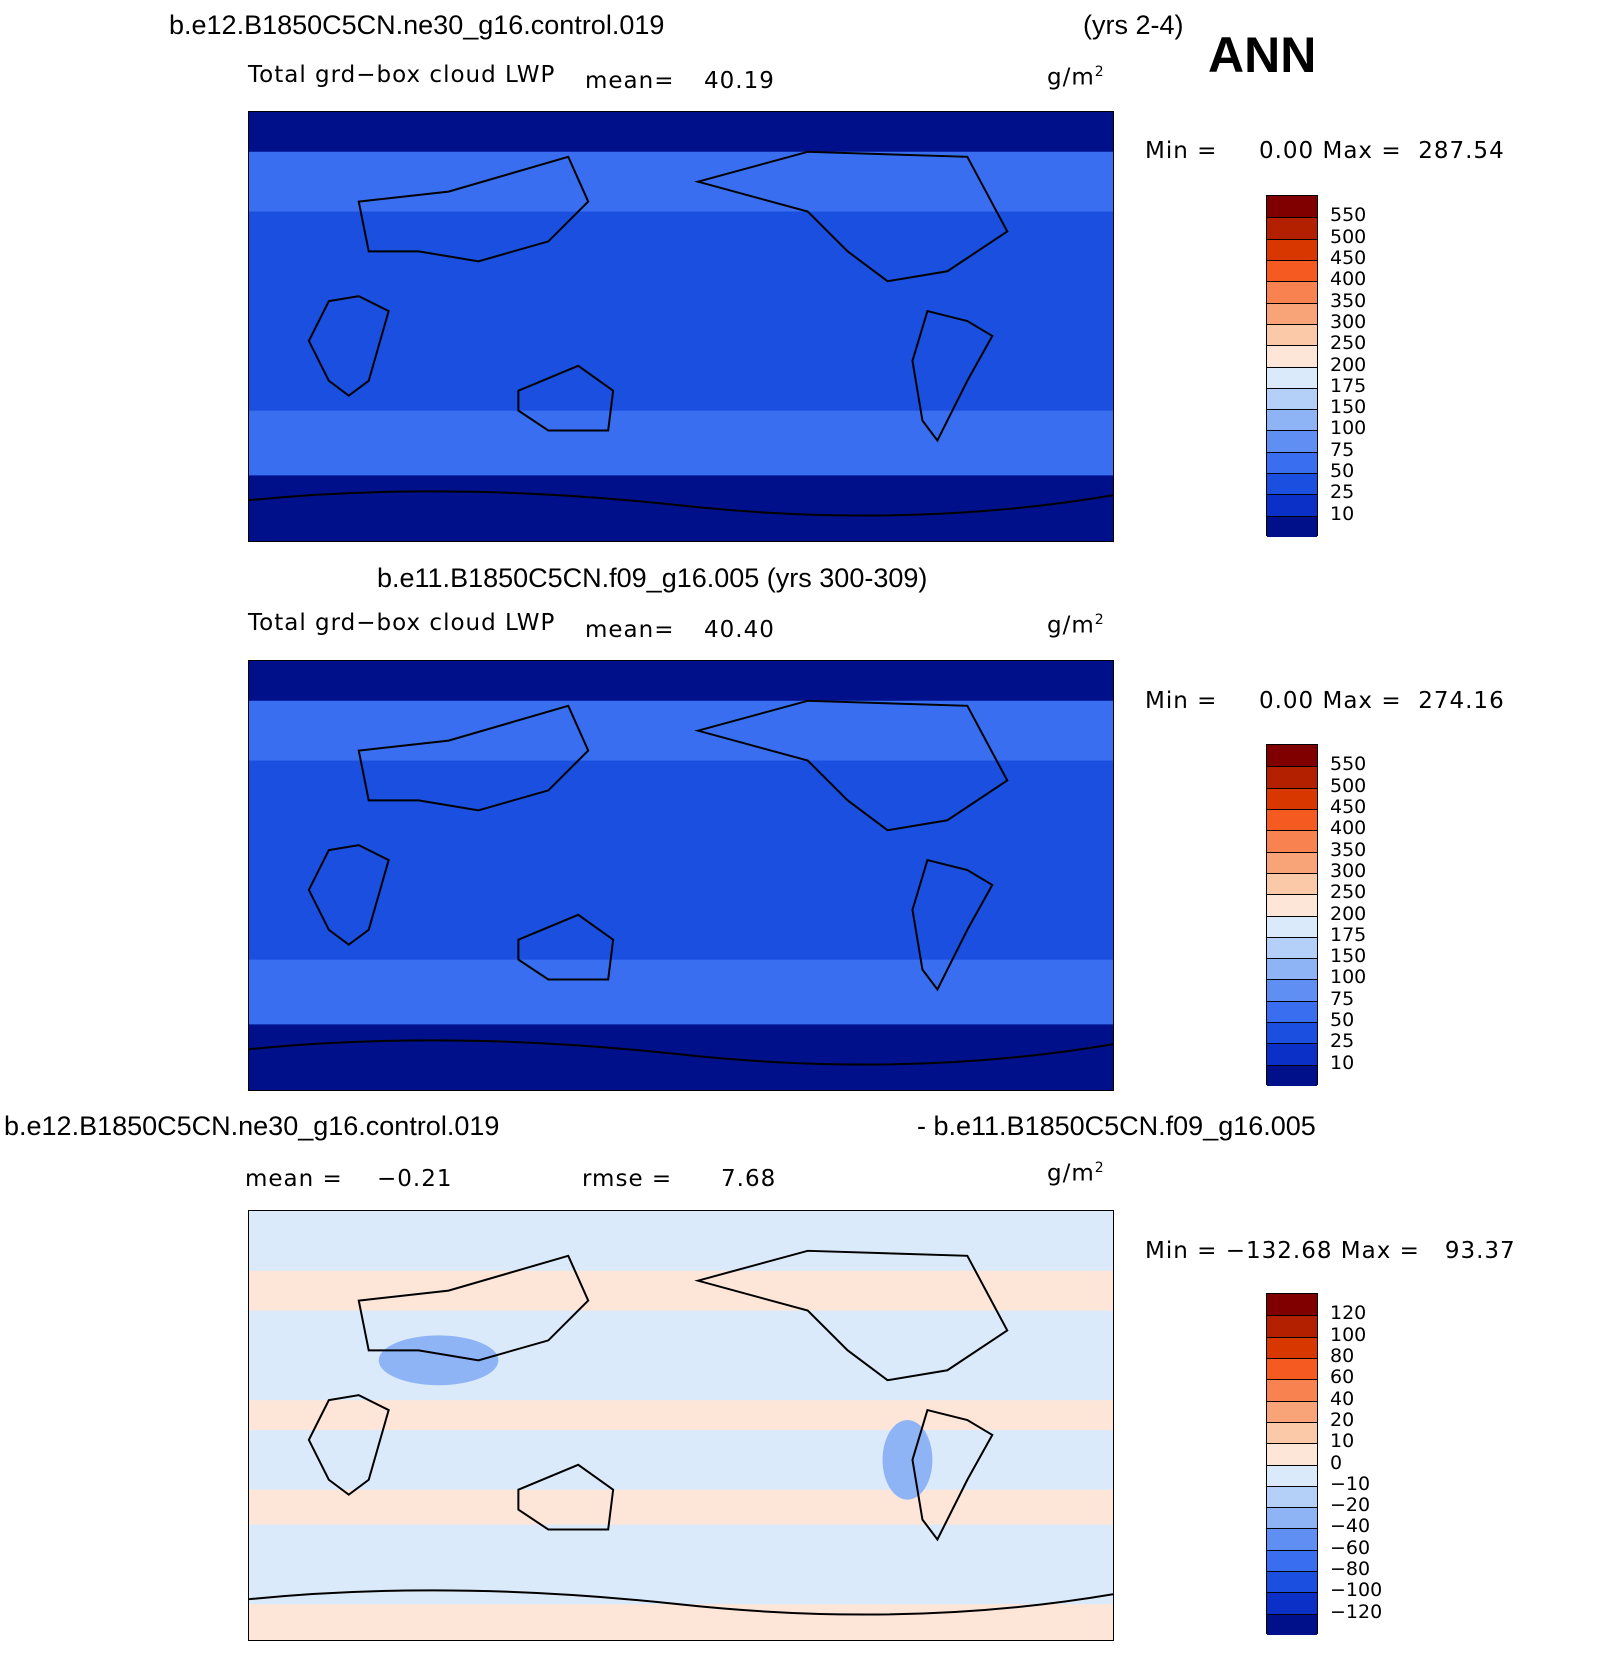 The height and width of the screenshot is (1653, 1613). Describe the element at coordinates (402, 75) in the screenshot. I see `panel1-variable: Total grd−box cloud LWP` at that location.